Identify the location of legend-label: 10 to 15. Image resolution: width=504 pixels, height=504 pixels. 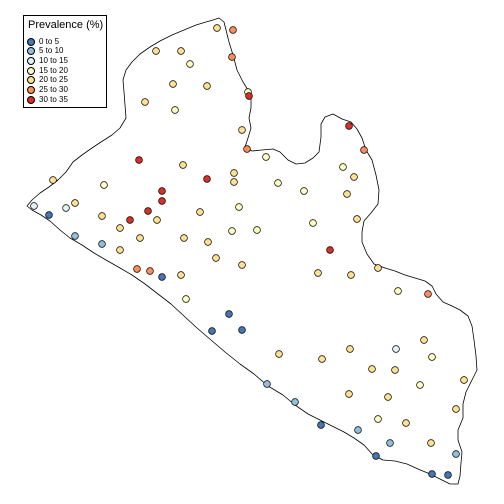
(53, 60).